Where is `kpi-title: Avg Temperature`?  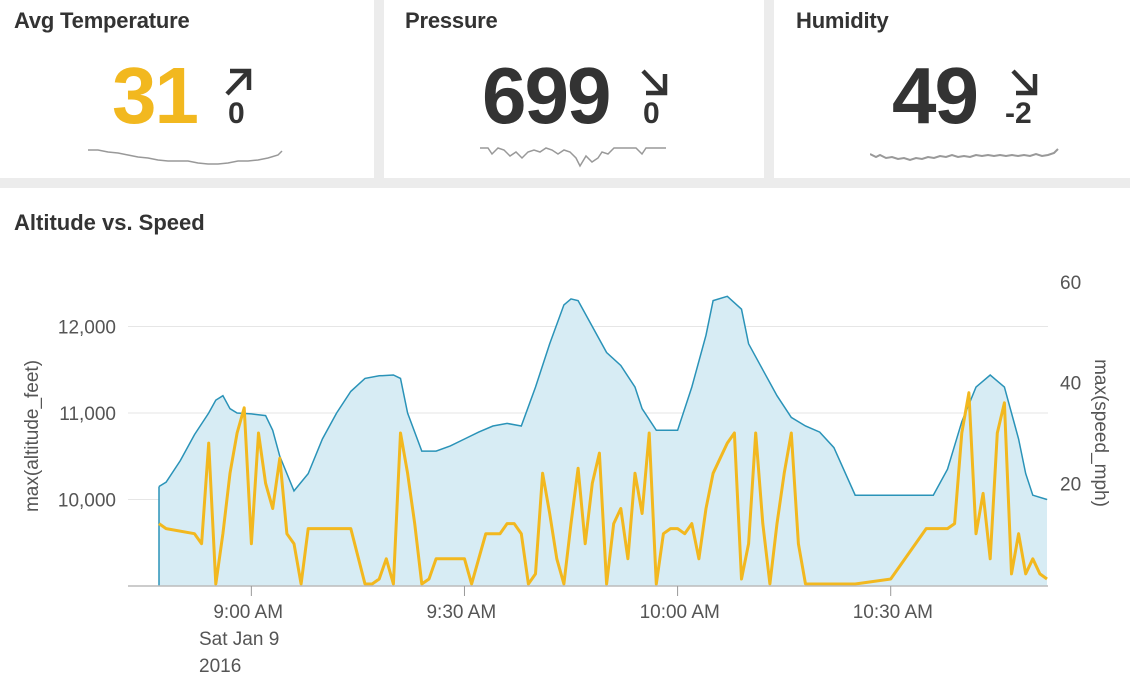
kpi-title: Avg Temperature is located at coordinates (102, 20).